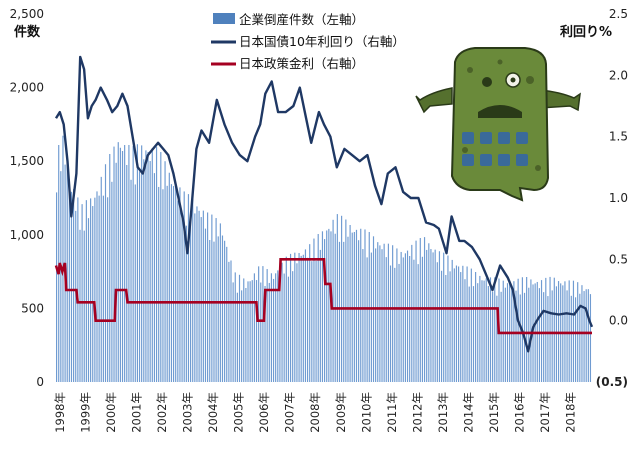 This screenshot has width=640, height=453. Describe the element at coordinates (494, 412) in the screenshot. I see `x-tick-label: 2015年` at that location.